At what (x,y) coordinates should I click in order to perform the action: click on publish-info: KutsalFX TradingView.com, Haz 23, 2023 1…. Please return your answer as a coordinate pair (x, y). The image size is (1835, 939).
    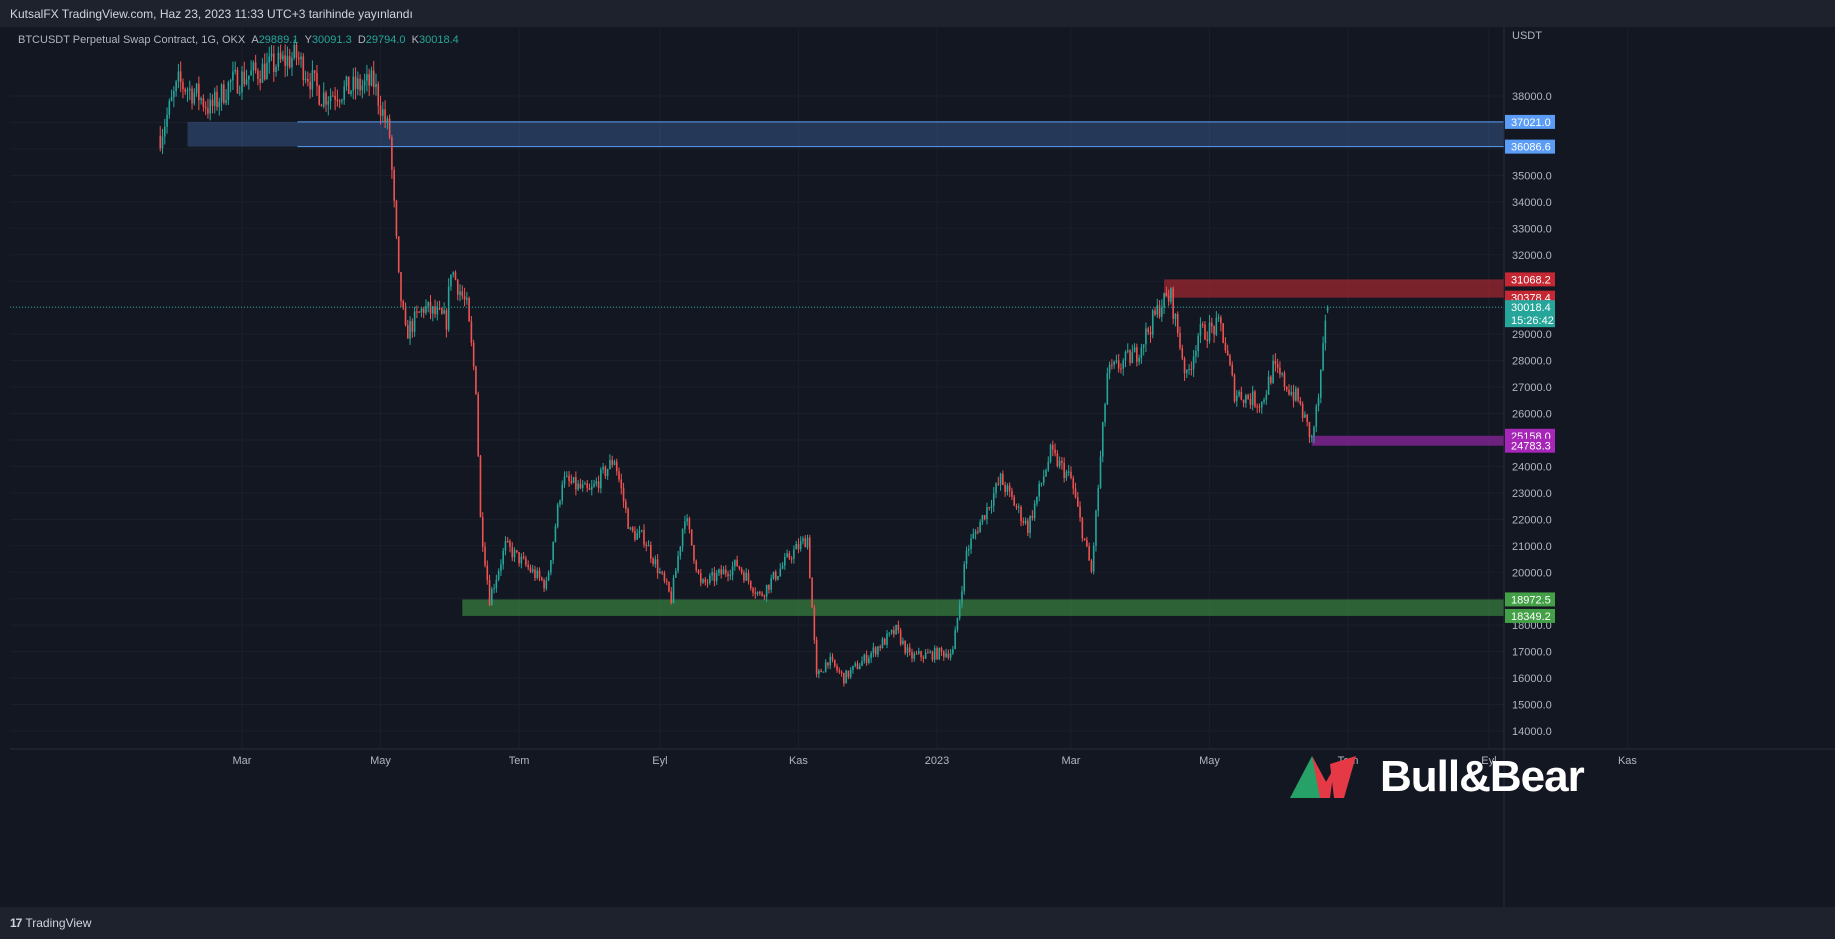
    Looking at the image, I should click on (211, 14).